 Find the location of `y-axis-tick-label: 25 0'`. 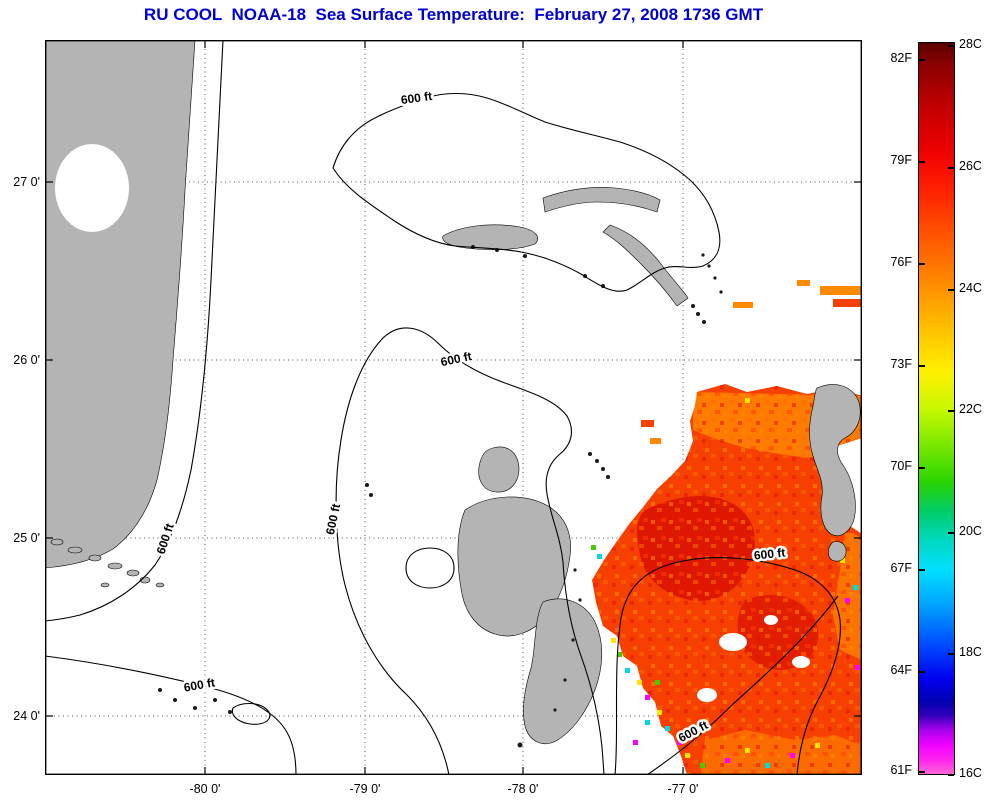

y-axis-tick-label: 25 0' is located at coordinates (26, 538).